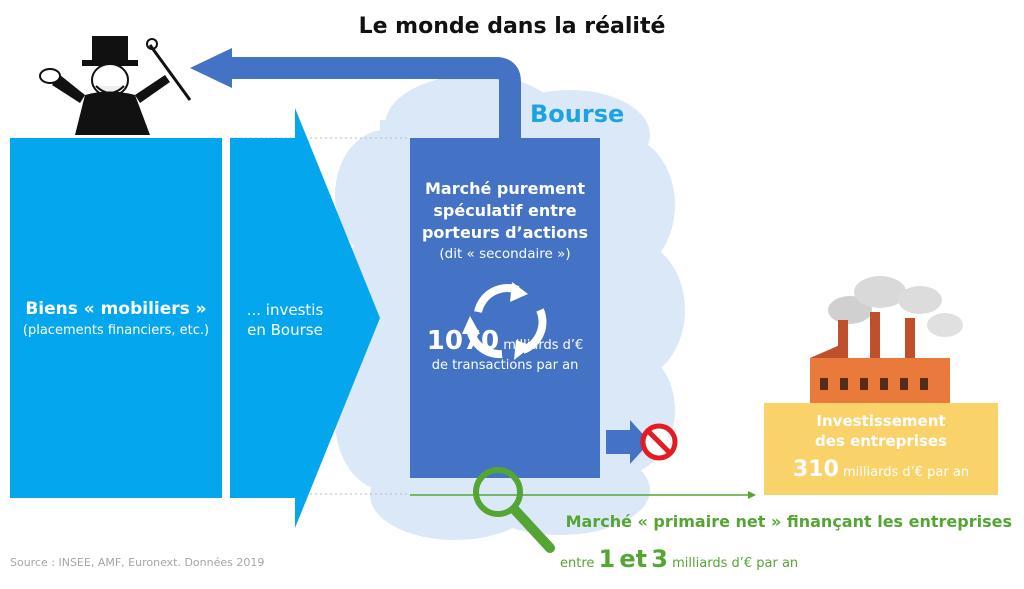  I want to click on marche-line2: spéculatif entre, so click(505, 210).